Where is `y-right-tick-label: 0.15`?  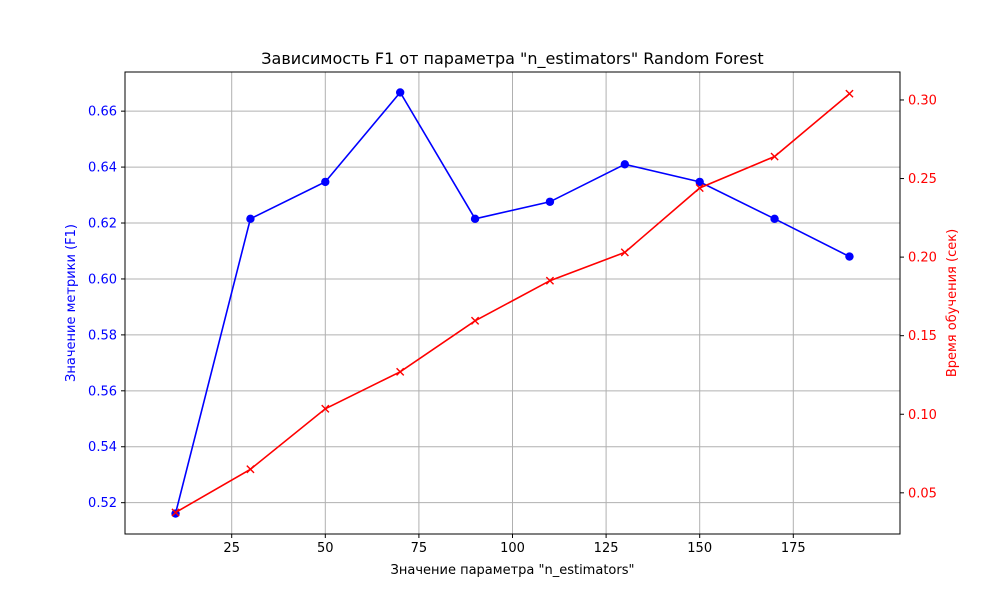 y-right-tick-label: 0.15 is located at coordinates (922, 336).